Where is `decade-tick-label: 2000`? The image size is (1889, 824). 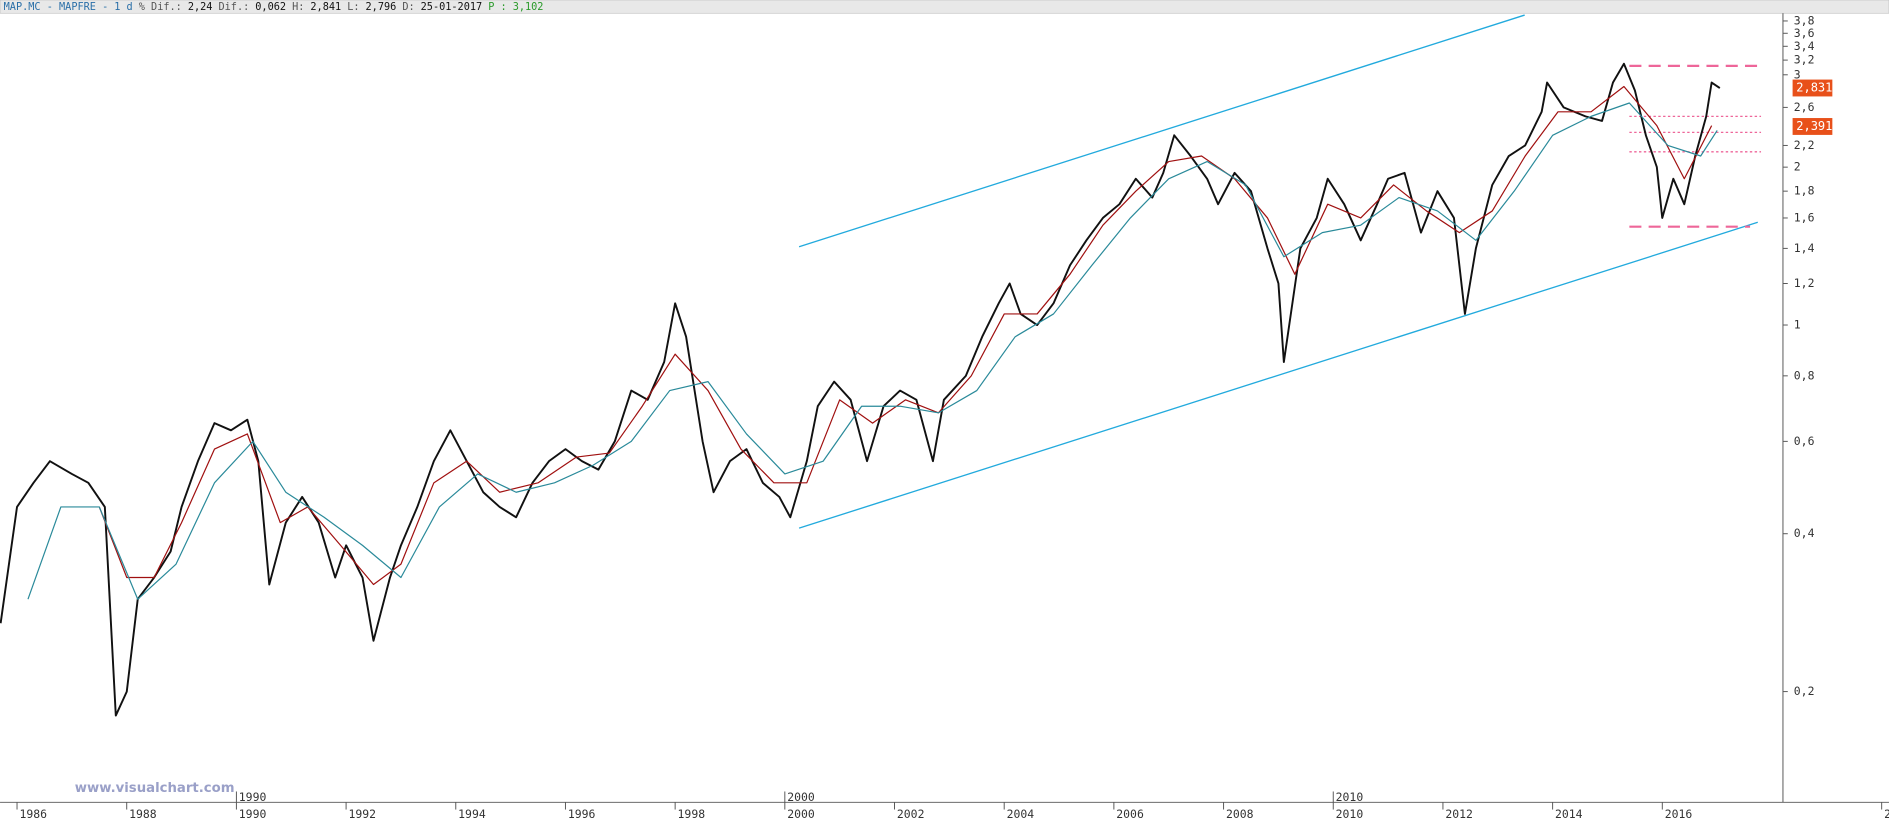
decade-tick-label: 2000 is located at coordinates (801, 797).